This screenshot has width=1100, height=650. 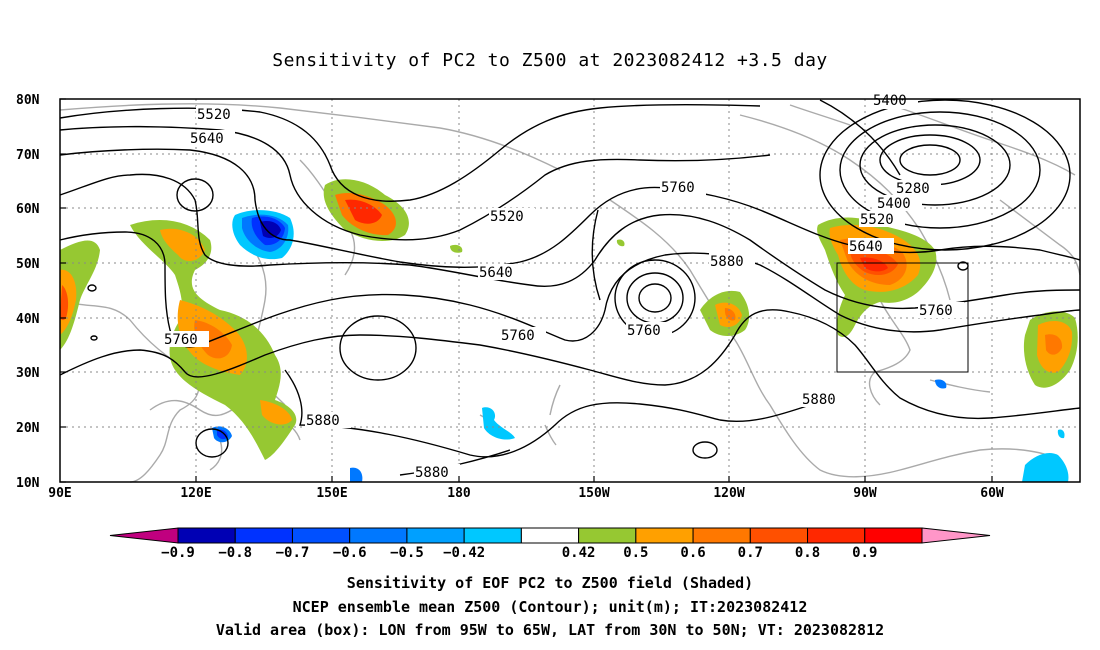 I want to click on lat-label: 30N, so click(x=28, y=373).